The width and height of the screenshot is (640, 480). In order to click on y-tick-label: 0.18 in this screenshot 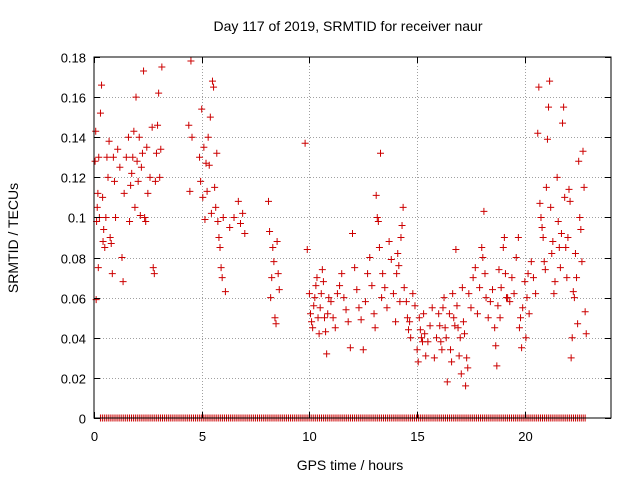, I will do `click(73, 58)`.